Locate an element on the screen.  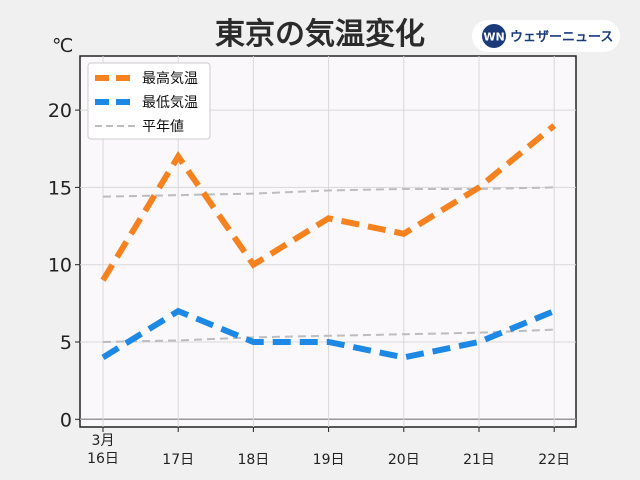
x-tick-label: 18日 is located at coordinates (253, 460).